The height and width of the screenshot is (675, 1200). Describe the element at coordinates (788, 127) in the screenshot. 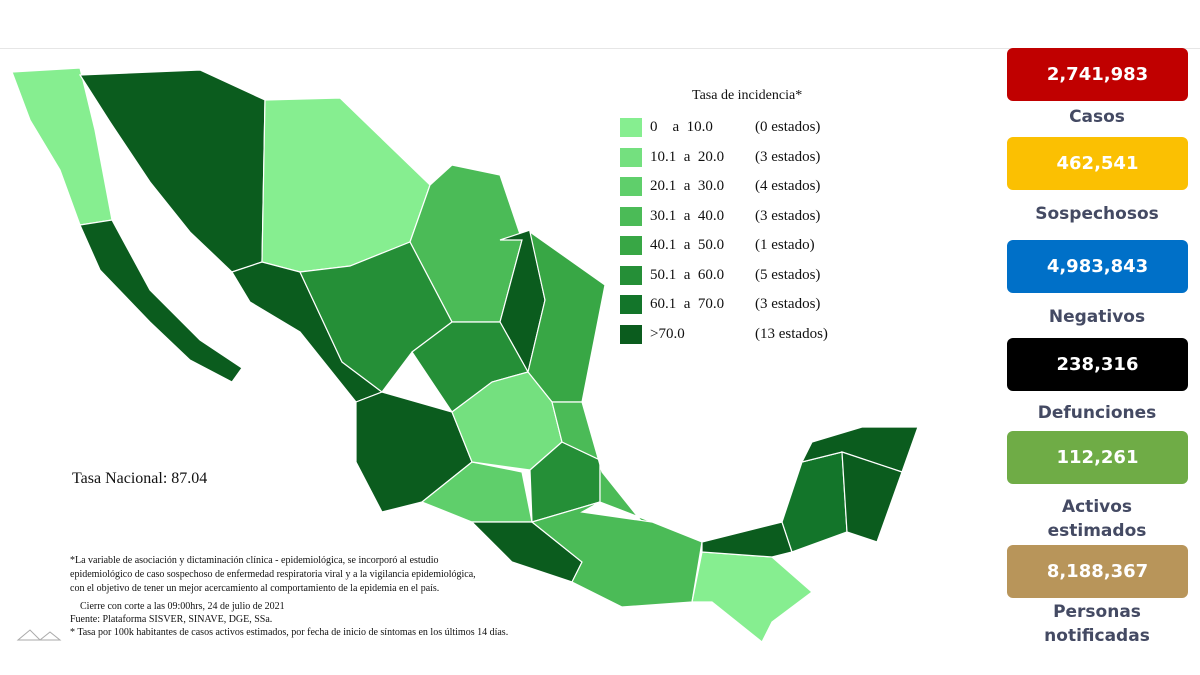

I see `legend-count: (0 estados)` at that location.